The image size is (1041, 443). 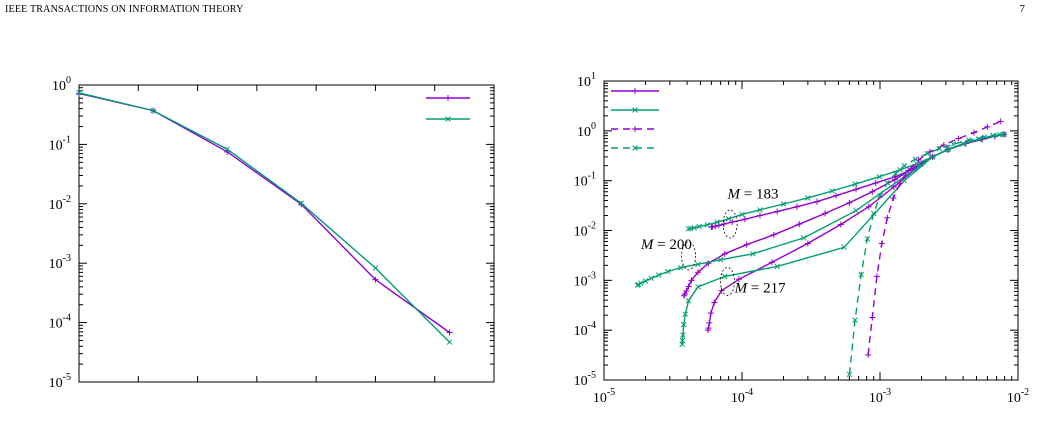 What do you see at coordinates (604, 396) in the screenshot?
I see `x-tick-label: 10⁻⁵` at bounding box center [604, 396].